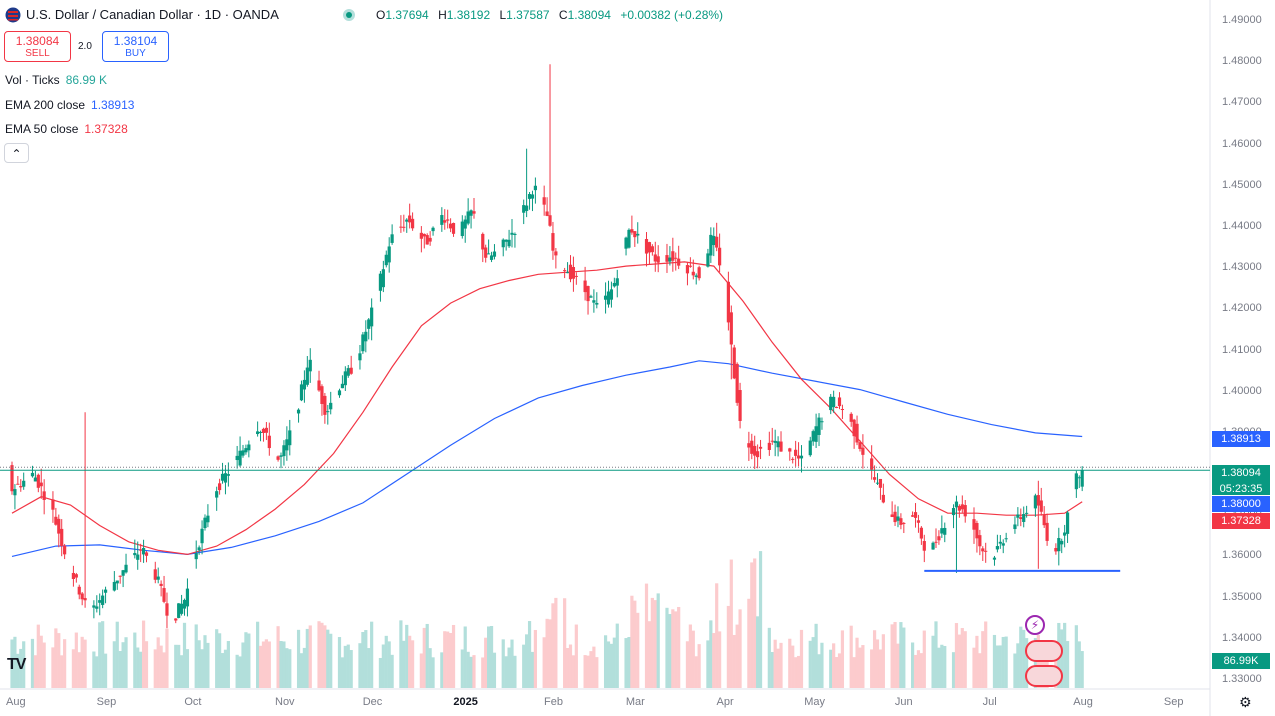 The height and width of the screenshot is (716, 1275). Describe the element at coordinates (1245, 702) in the screenshot. I see `gear-icon: ⚙` at that location.